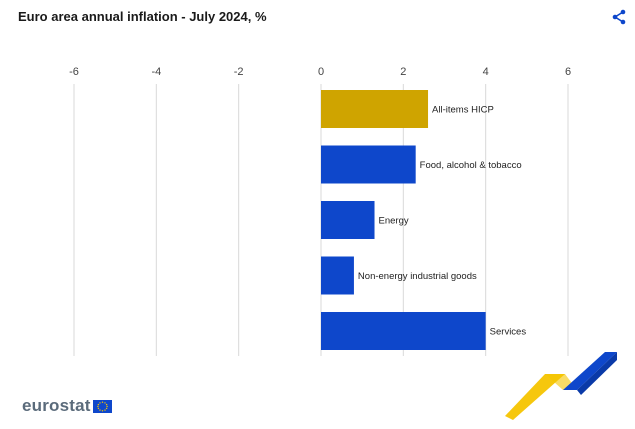 The image size is (635, 429). Describe the element at coordinates (471, 165) in the screenshot. I see `category-label: Food, alcohol & tobacco` at that location.